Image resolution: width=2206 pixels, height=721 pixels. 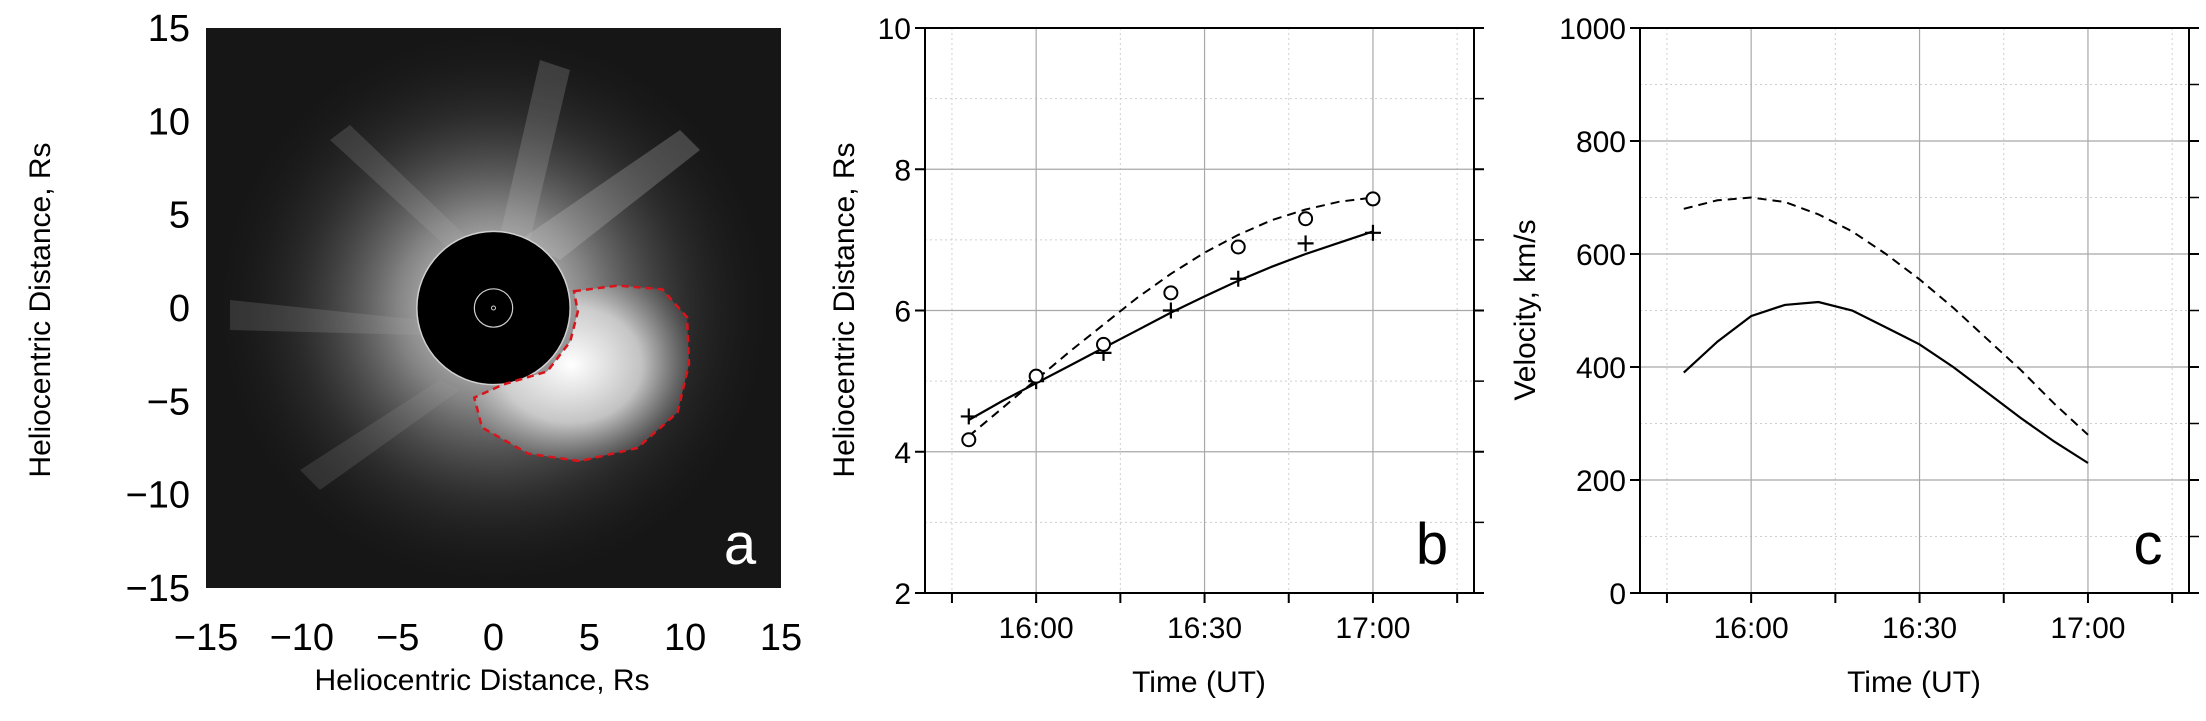 What do you see at coordinates (1919, 628) in the screenshot?
I see `c-xtick-label: 16:30` at bounding box center [1919, 628].